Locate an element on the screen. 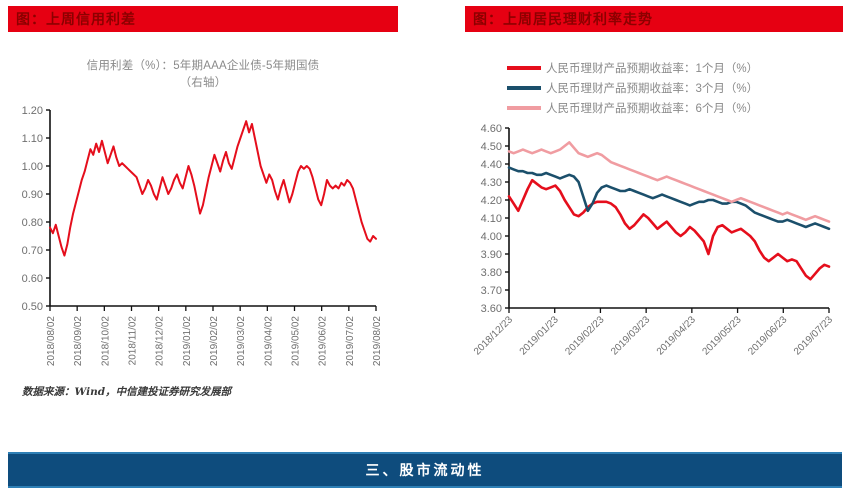 This screenshot has height=490, width=850. svg-text: 1.00 is located at coordinates (32, 167).